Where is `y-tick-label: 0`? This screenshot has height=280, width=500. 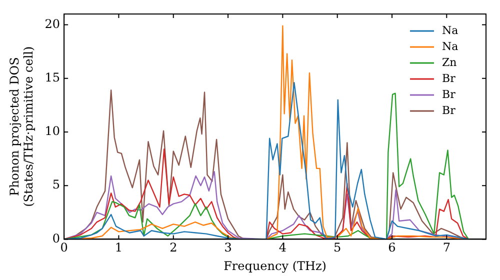 y-tick-label: 0 is located at coordinates (56, 238).